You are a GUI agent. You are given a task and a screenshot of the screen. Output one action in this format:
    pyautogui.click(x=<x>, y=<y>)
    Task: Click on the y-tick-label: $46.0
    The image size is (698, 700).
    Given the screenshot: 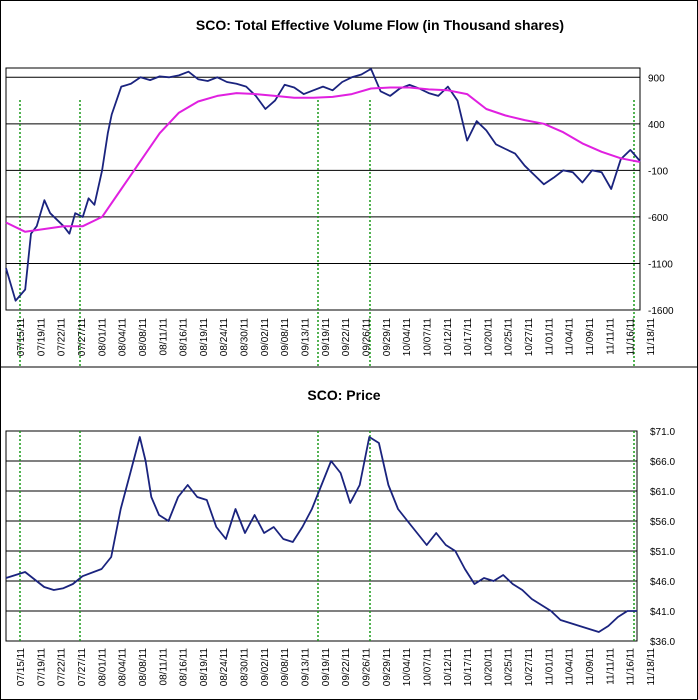 What is the action you would take?
    pyautogui.click(x=662, y=582)
    